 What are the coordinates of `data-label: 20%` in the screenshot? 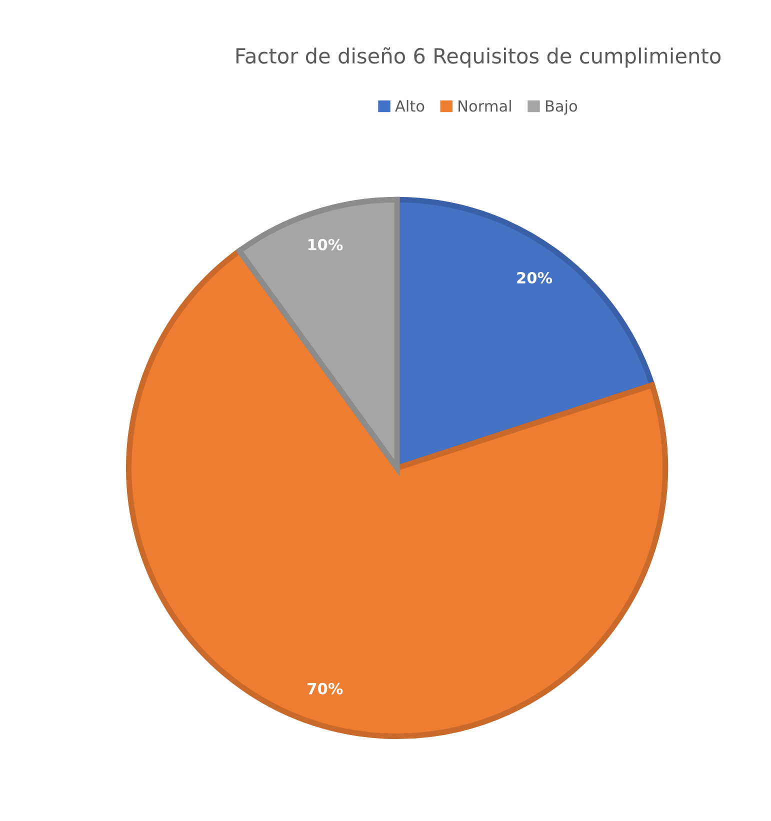 It's located at (534, 278).